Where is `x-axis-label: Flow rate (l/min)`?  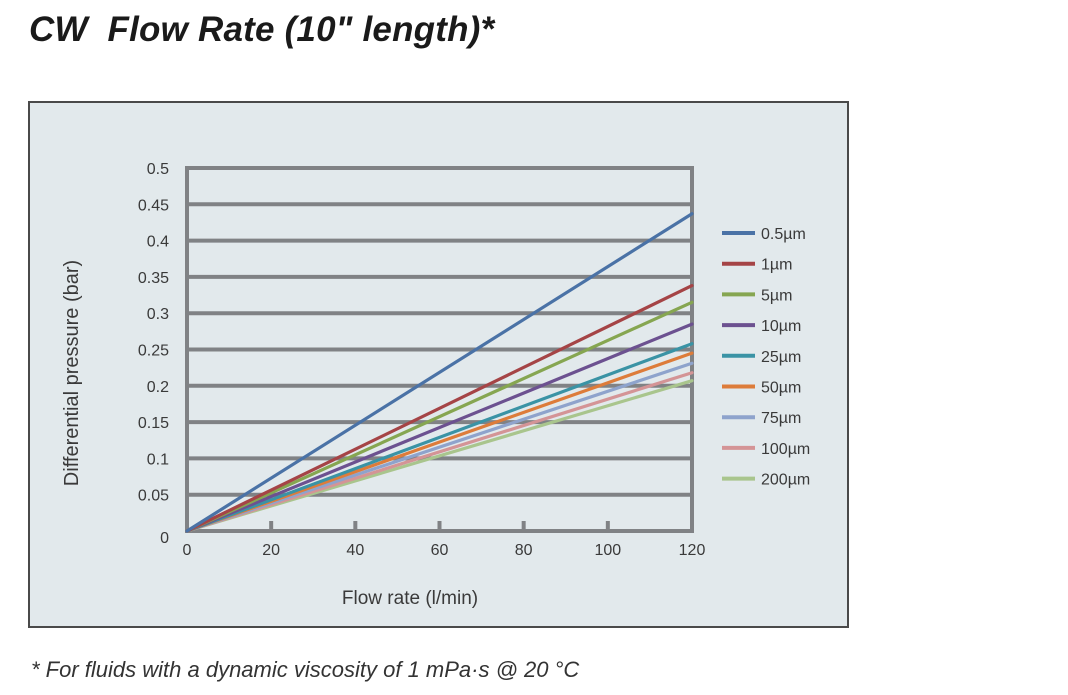
x-axis-label: Flow rate (l/min) is located at coordinates (410, 598).